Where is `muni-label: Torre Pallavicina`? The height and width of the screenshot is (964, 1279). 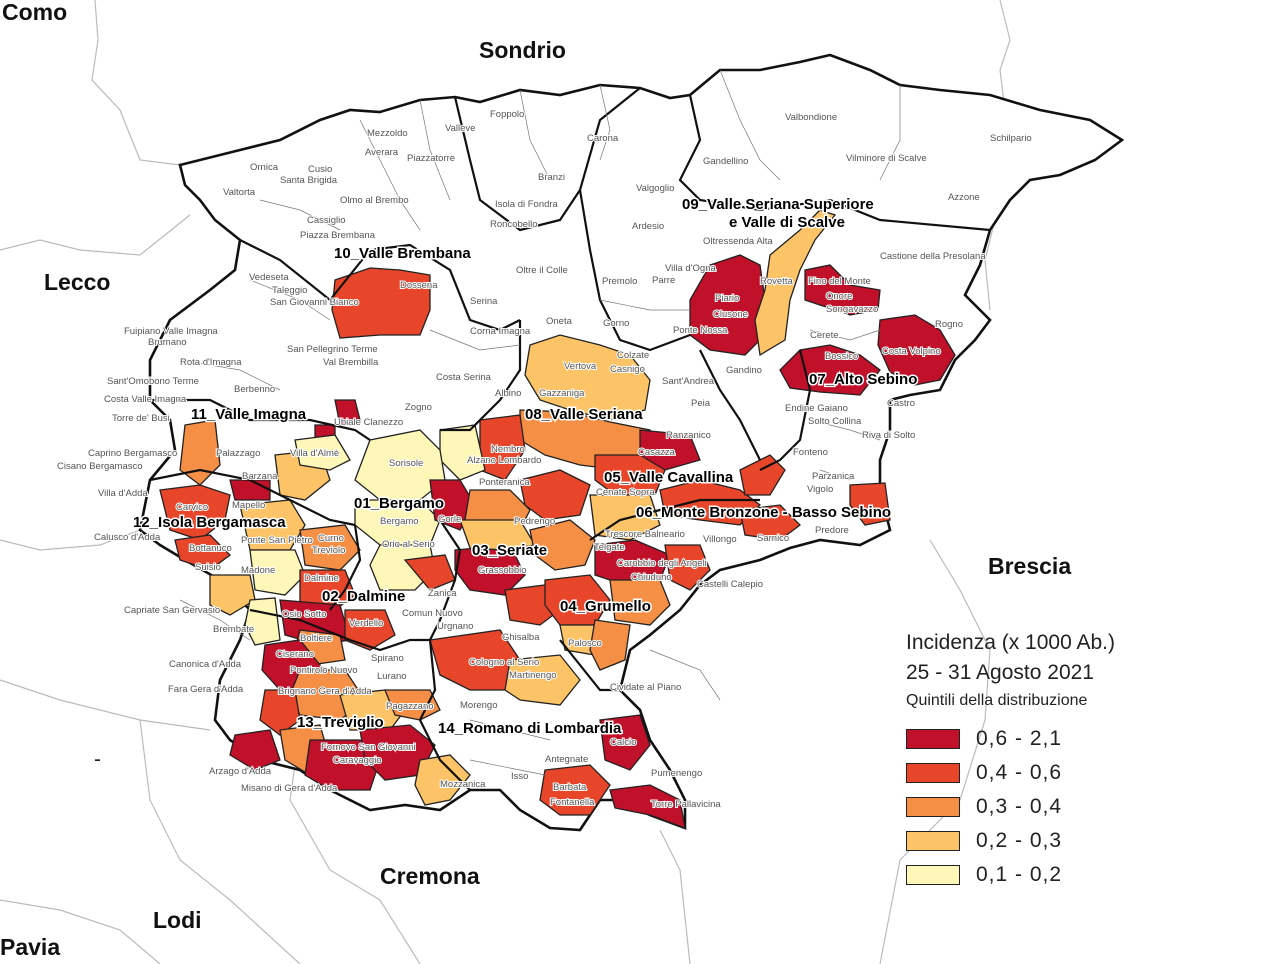
muni-label: Torre Pallavicina is located at coordinates (686, 804).